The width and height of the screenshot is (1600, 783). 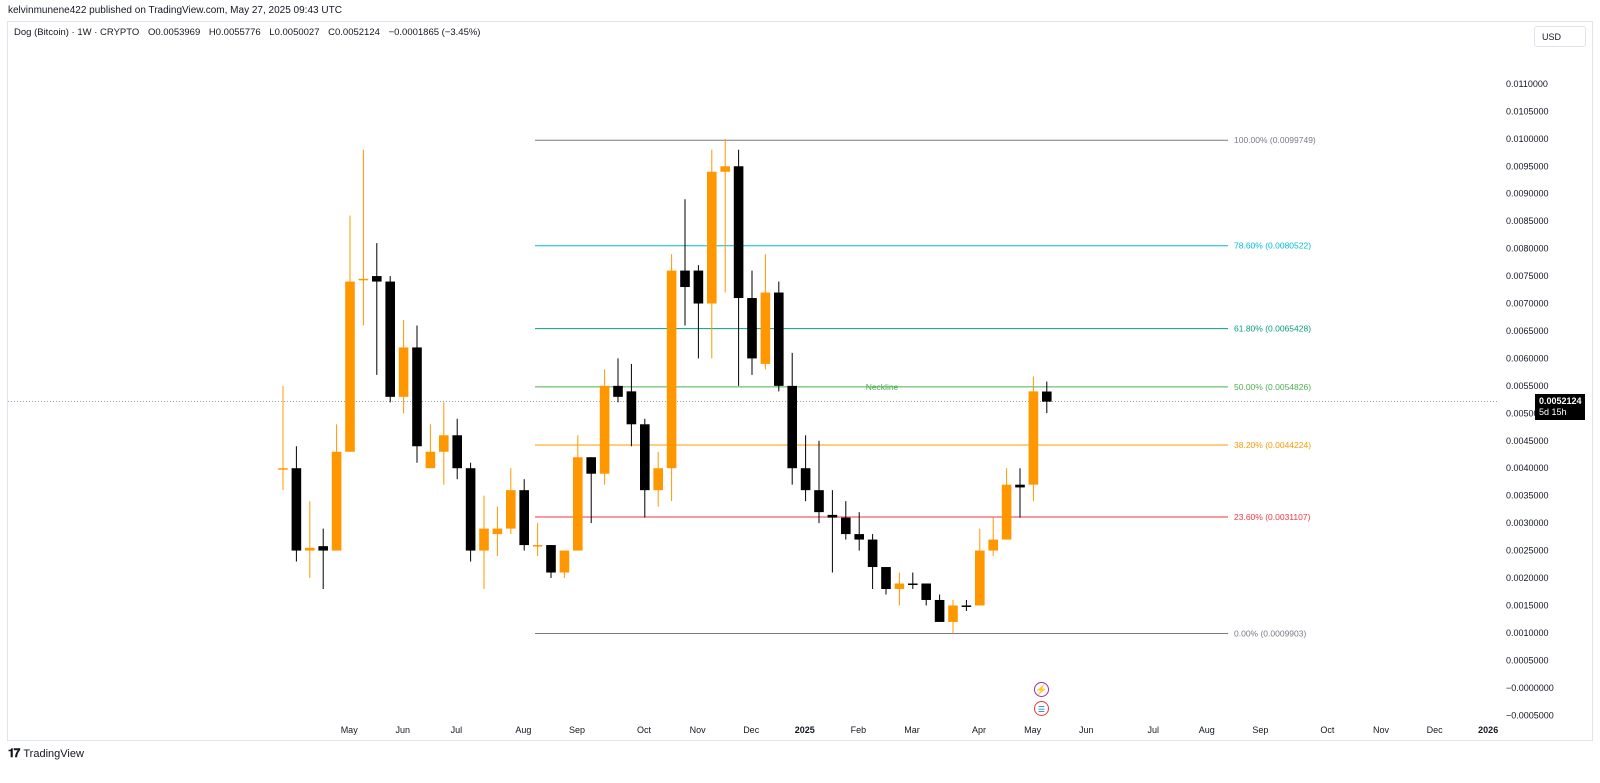 What do you see at coordinates (1527, 84) in the screenshot?
I see `price-tick-label: 0.0110000` at bounding box center [1527, 84].